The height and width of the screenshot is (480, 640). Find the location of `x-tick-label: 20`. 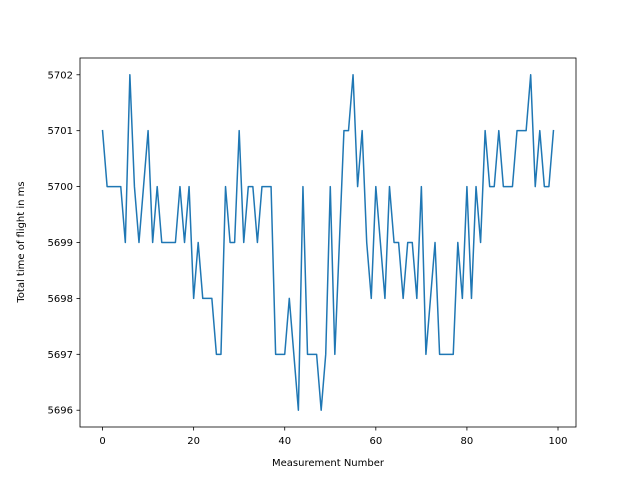

x-tick-label: 20 is located at coordinates (193, 441).